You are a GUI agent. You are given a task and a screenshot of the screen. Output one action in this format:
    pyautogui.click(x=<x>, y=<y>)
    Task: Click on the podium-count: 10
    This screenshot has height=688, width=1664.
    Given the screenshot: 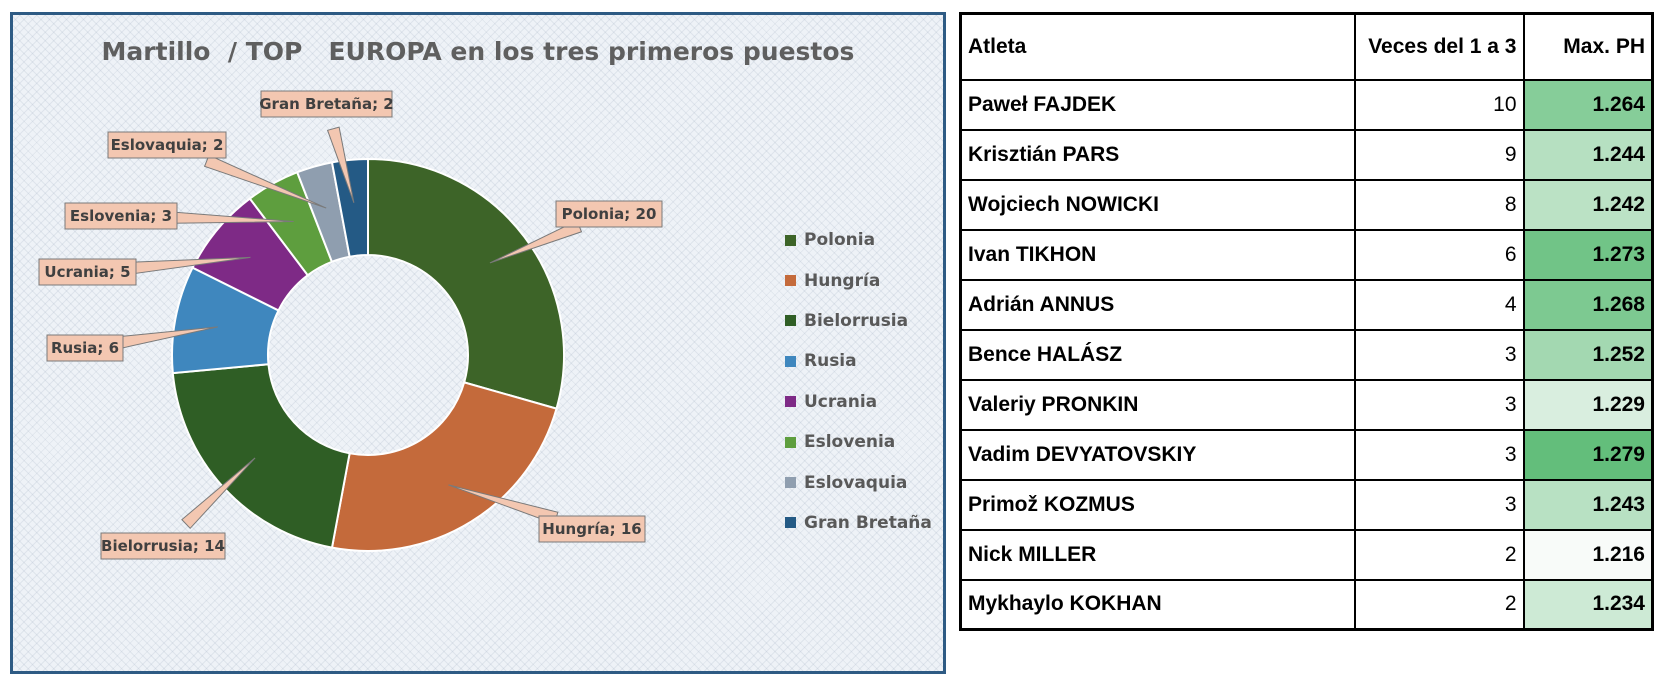 What is the action you would take?
    pyautogui.click(x=1439, y=104)
    